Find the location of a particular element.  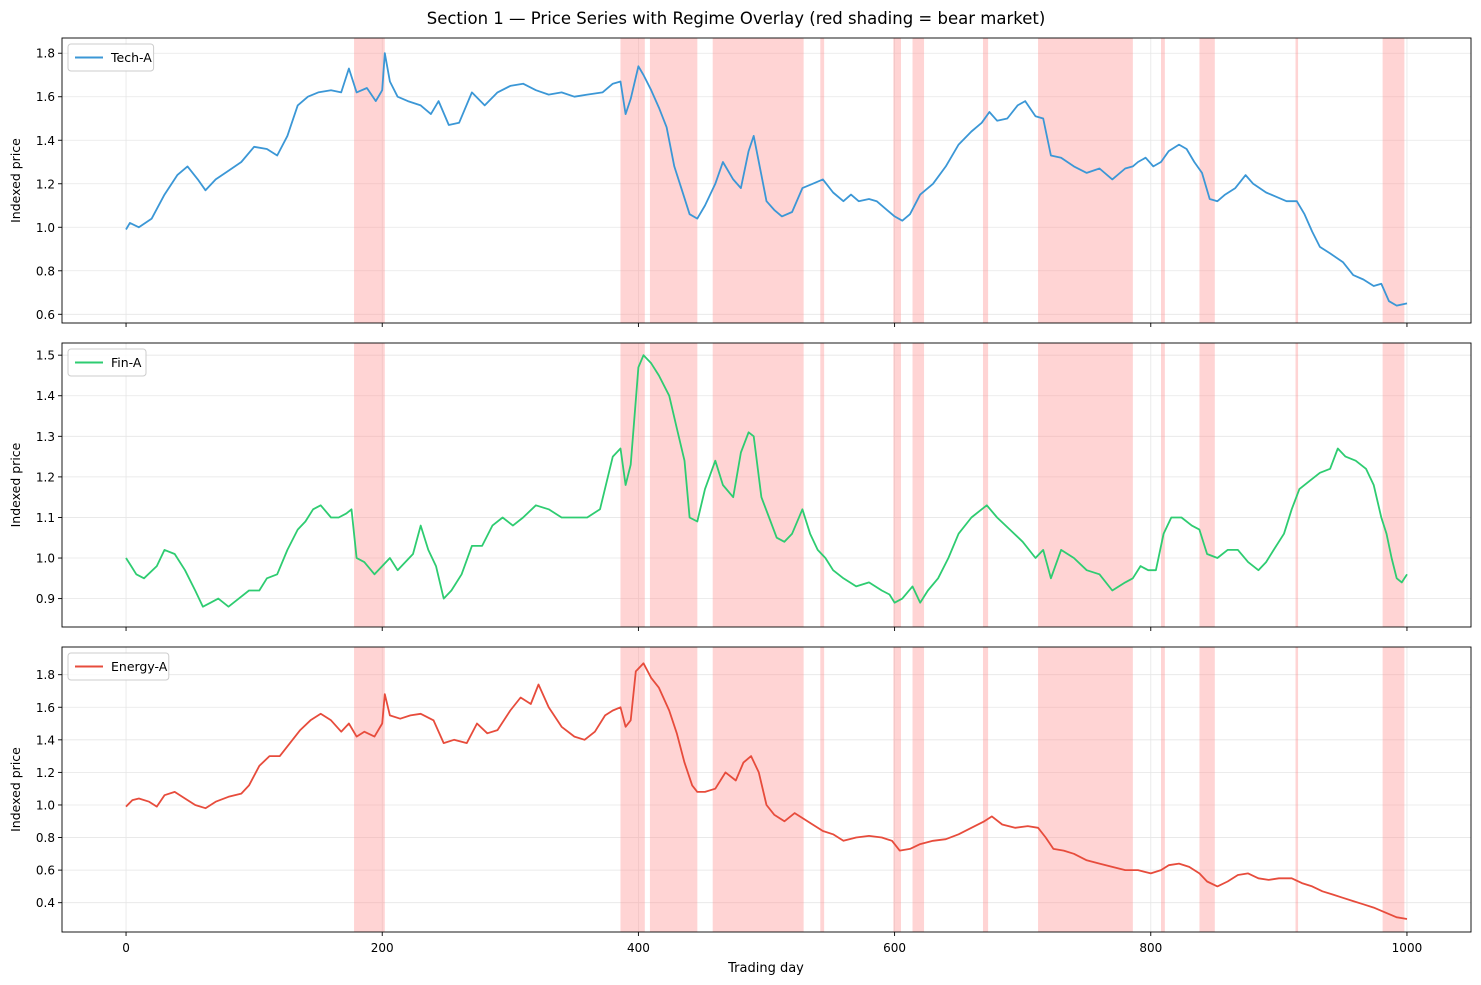

y-tick-label: 1.5 is located at coordinates (45, 356).